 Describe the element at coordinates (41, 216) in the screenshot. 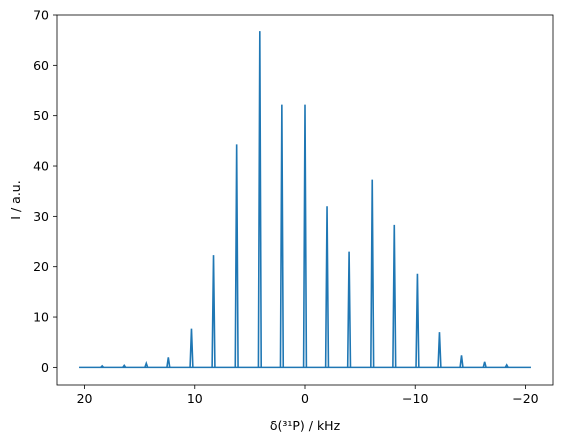

I see `y-tick-label: 30` at that location.